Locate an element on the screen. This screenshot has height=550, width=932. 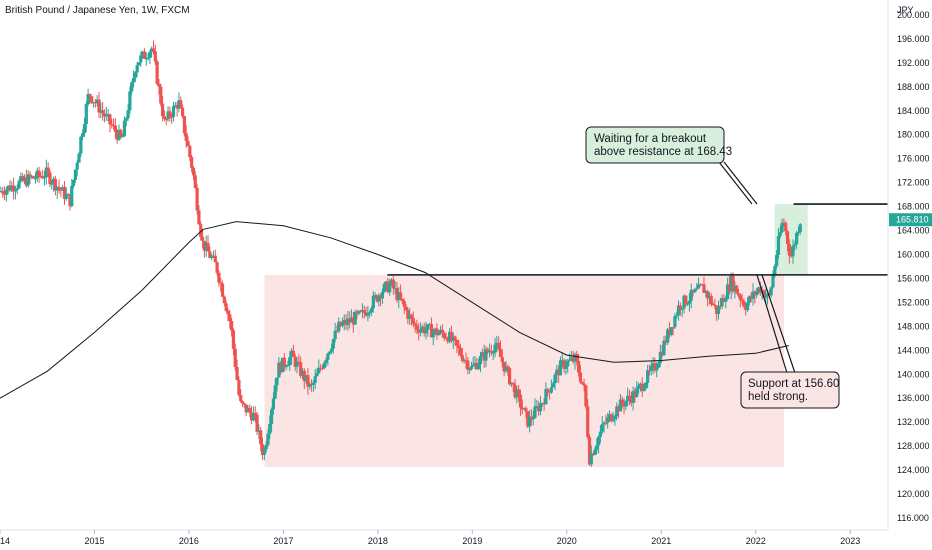
x-tick-label: 2018 is located at coordinates (378, 541).